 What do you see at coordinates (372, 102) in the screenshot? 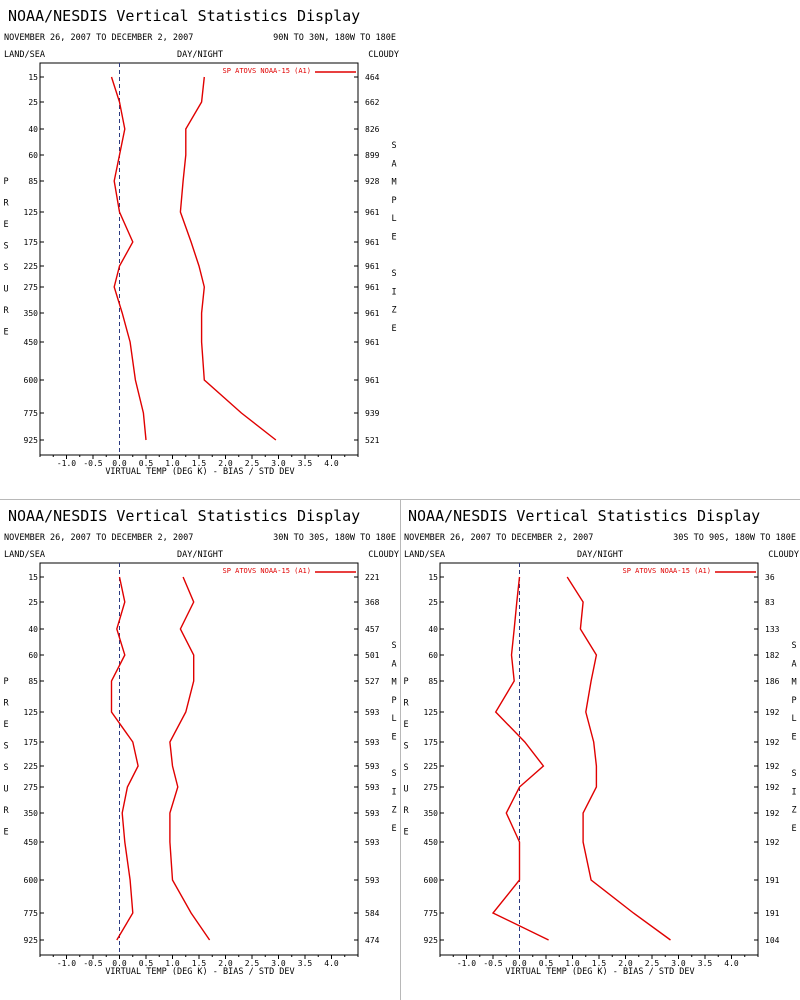
I see `sample-size-value: 662` at bounding box center [372, 102].